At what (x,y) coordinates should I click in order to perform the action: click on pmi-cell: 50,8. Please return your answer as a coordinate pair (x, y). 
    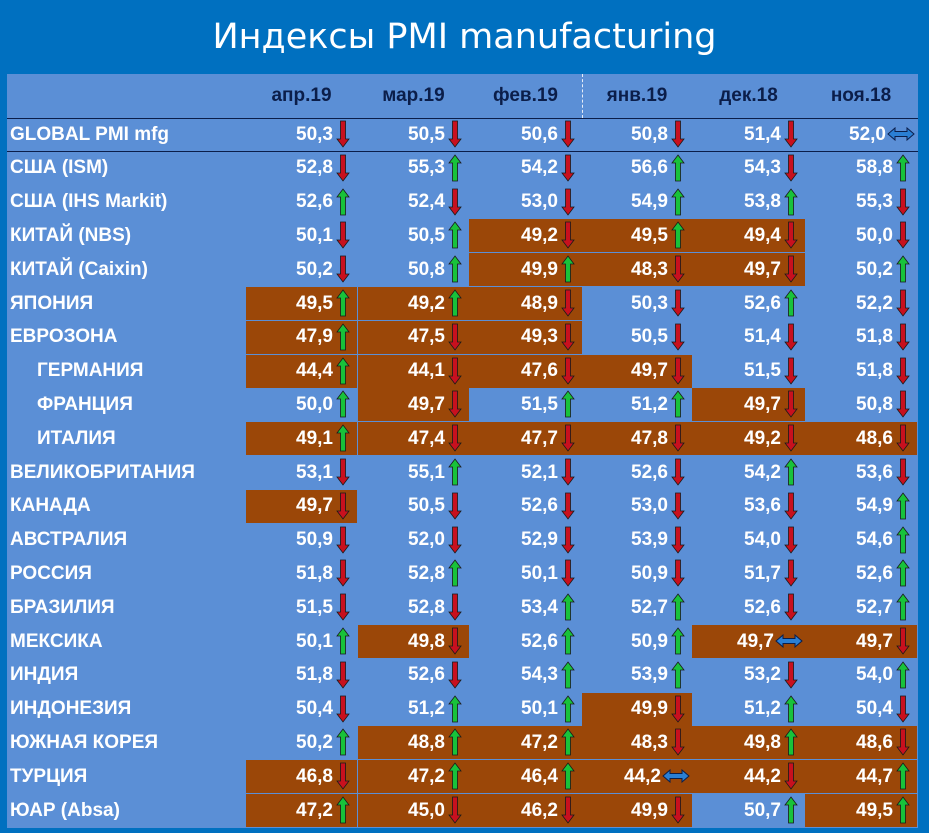
    Looking at the image, I should click on (861, 404).